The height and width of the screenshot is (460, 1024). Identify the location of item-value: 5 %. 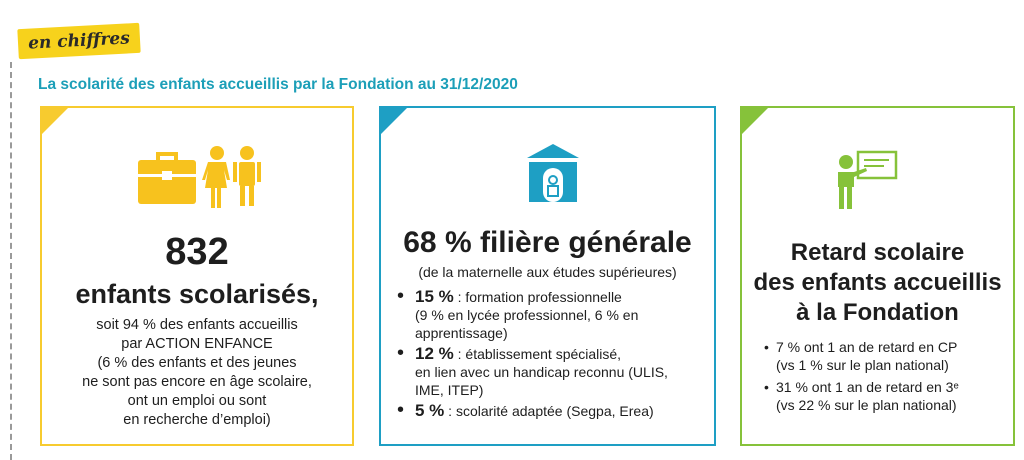
(430, 410).